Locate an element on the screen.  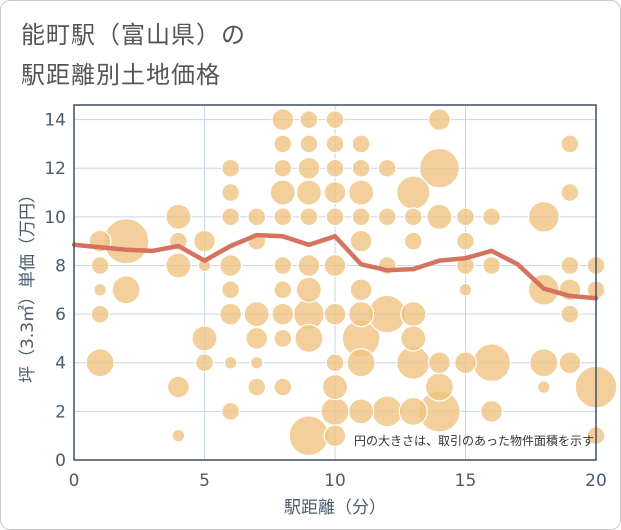
x-tick-label: 15 is located at coordinates (466, 481).